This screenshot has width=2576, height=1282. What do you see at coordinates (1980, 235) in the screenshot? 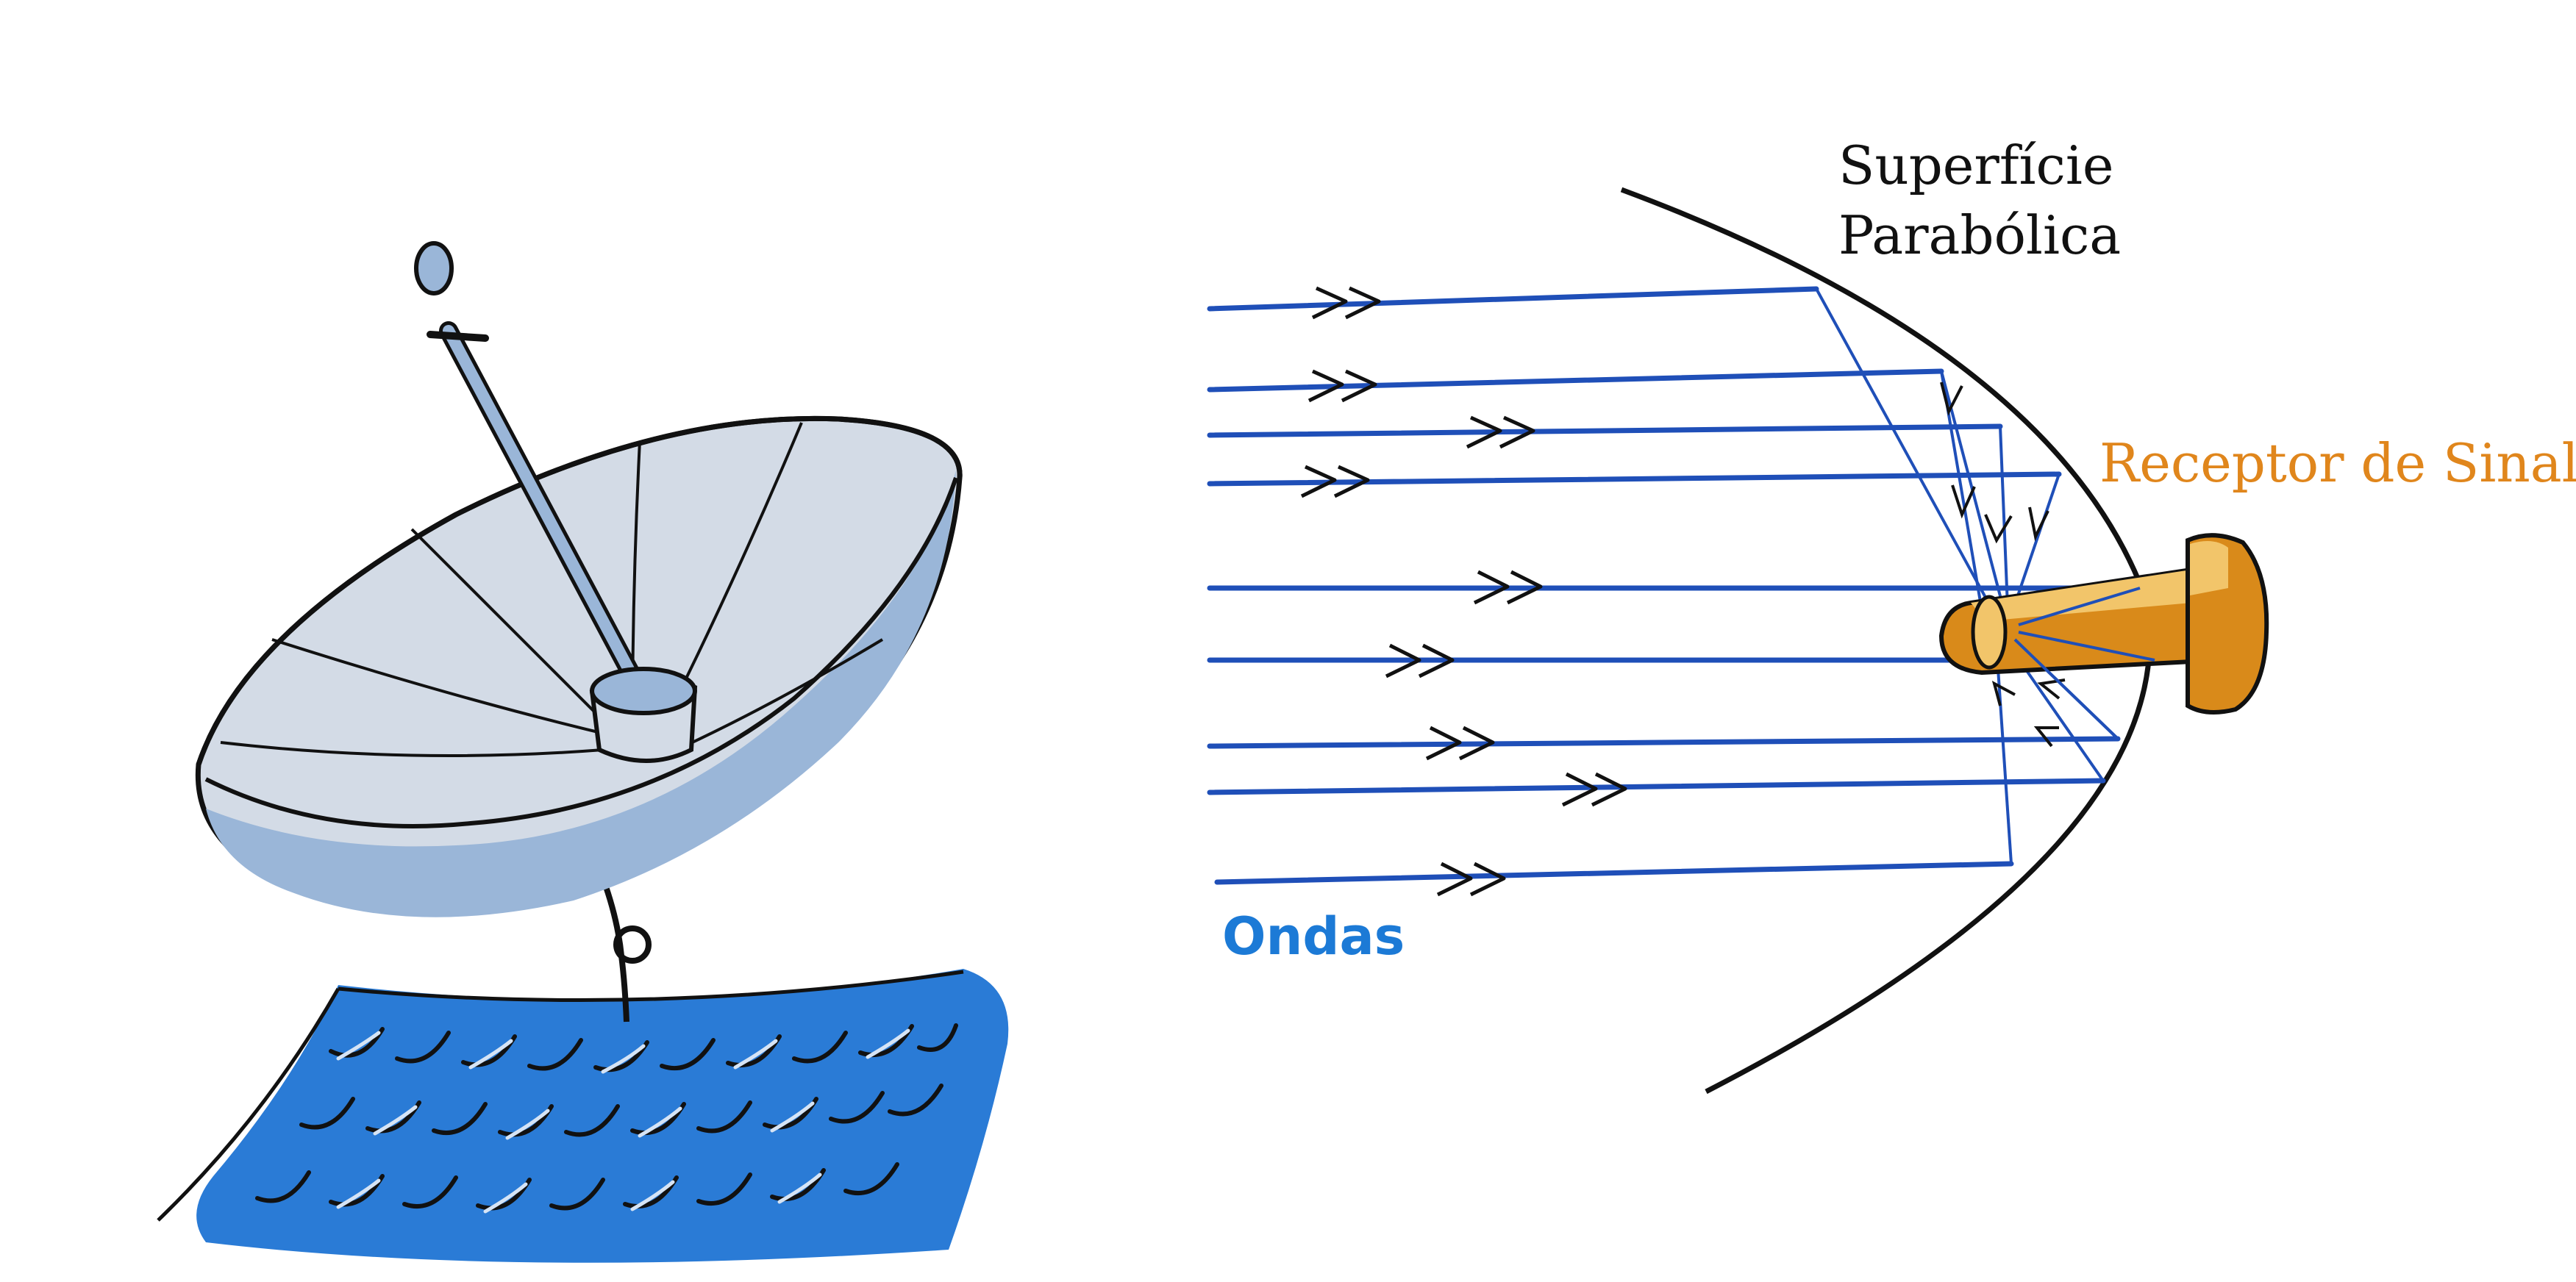
I see `surface-label-line2: Parabólica` at bounding box center [1980, 235].